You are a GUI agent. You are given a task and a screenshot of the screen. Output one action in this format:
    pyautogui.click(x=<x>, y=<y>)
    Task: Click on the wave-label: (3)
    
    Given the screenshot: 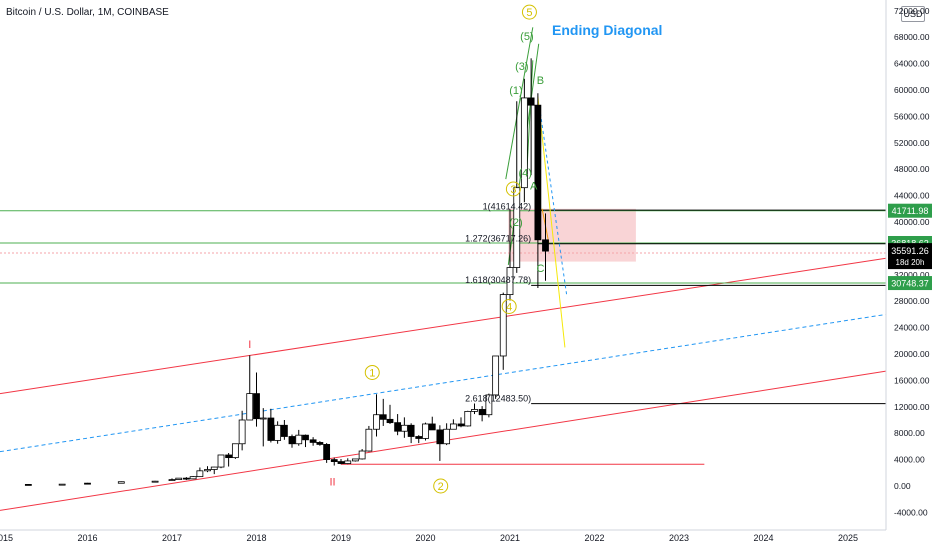 What is the action you would take?
    pyautogui.click(x=521, y=67)
    